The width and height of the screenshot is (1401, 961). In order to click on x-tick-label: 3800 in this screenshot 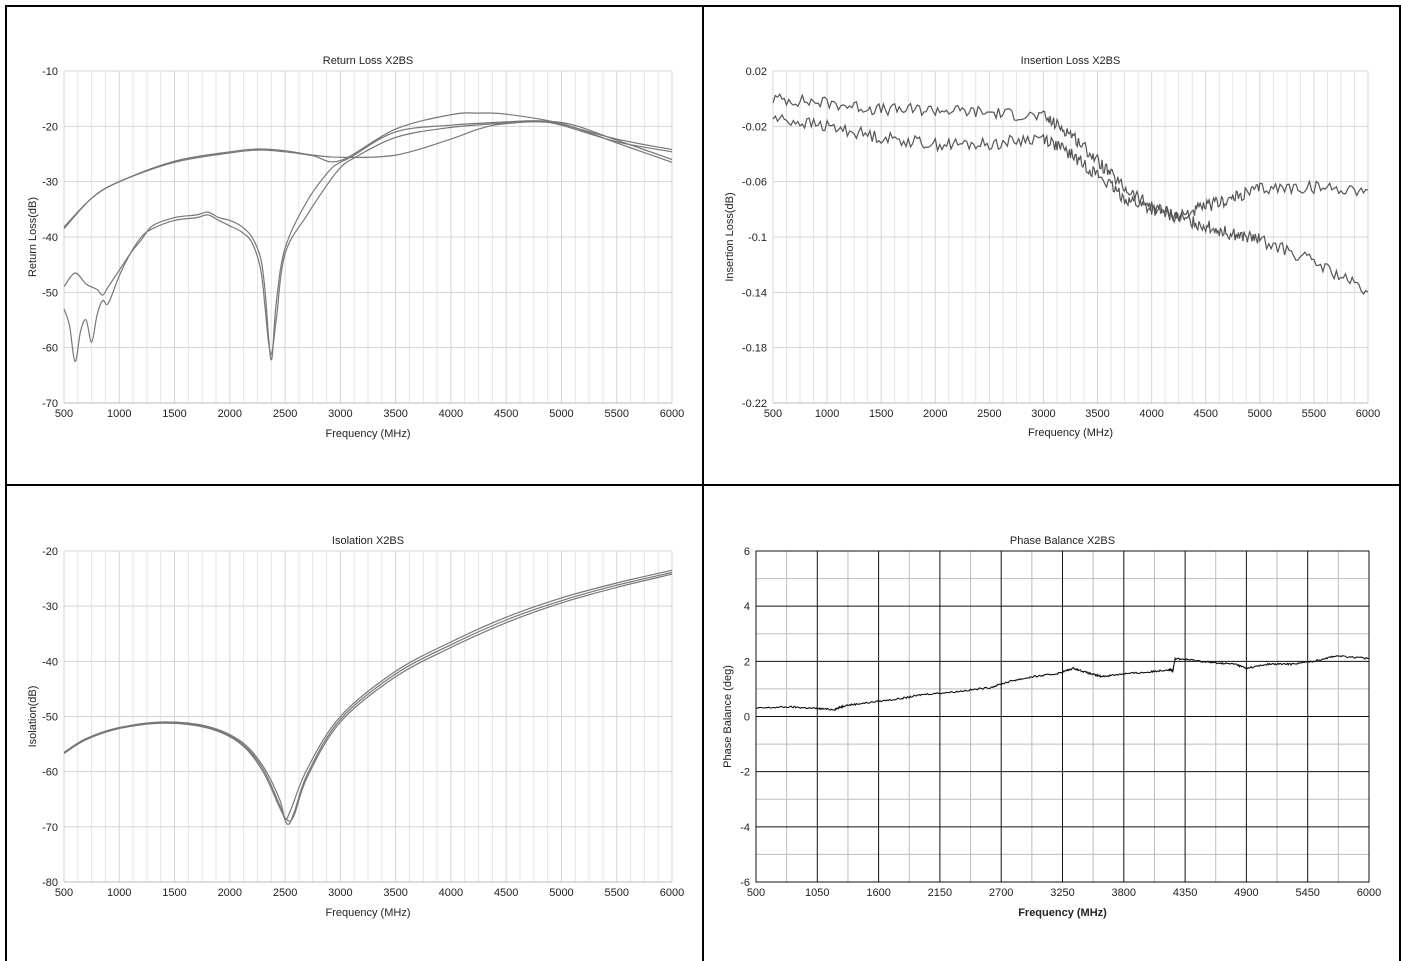, I will do `click(1124, 893)`.